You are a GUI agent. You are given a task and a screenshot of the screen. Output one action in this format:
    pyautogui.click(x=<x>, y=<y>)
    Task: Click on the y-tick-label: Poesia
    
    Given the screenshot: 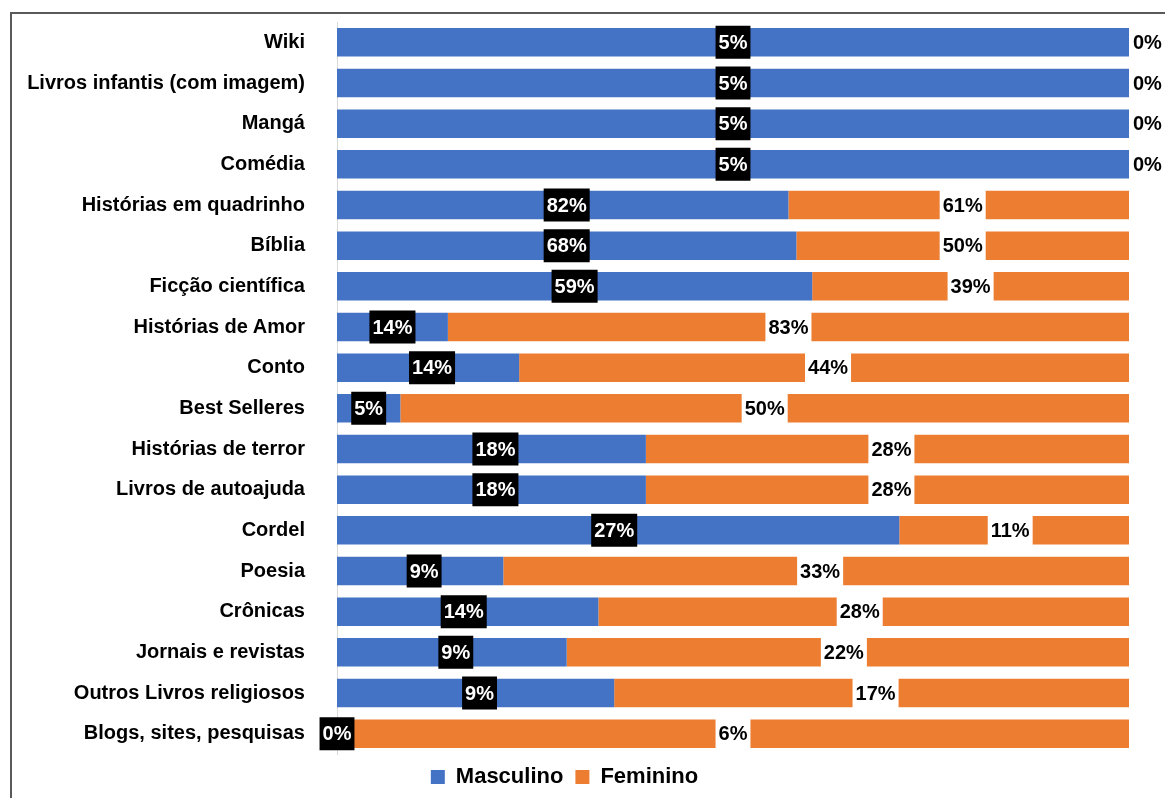 What is the action you would take?
    pyautogui.click(x=273, y=569)
    